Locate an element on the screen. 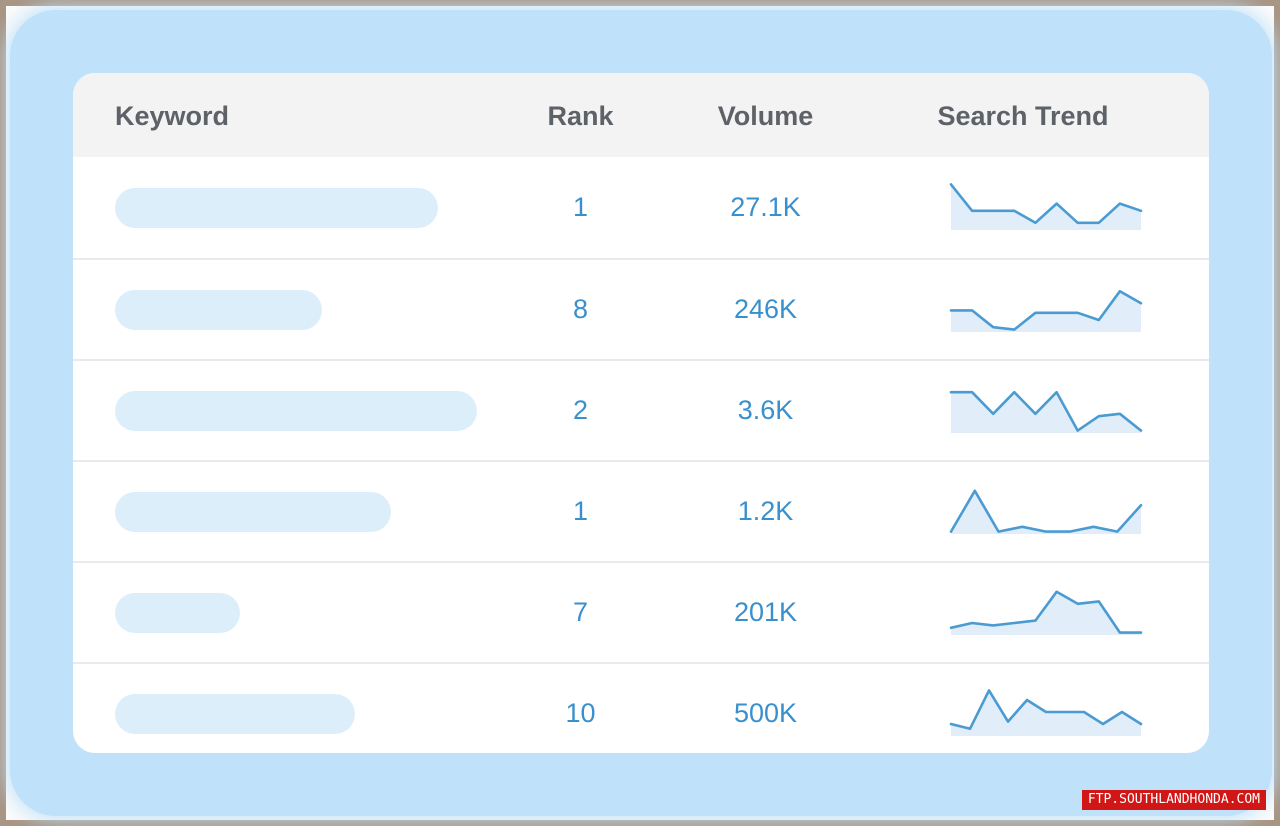  column-header-volume: Volume is located at coordinates (765, 116).